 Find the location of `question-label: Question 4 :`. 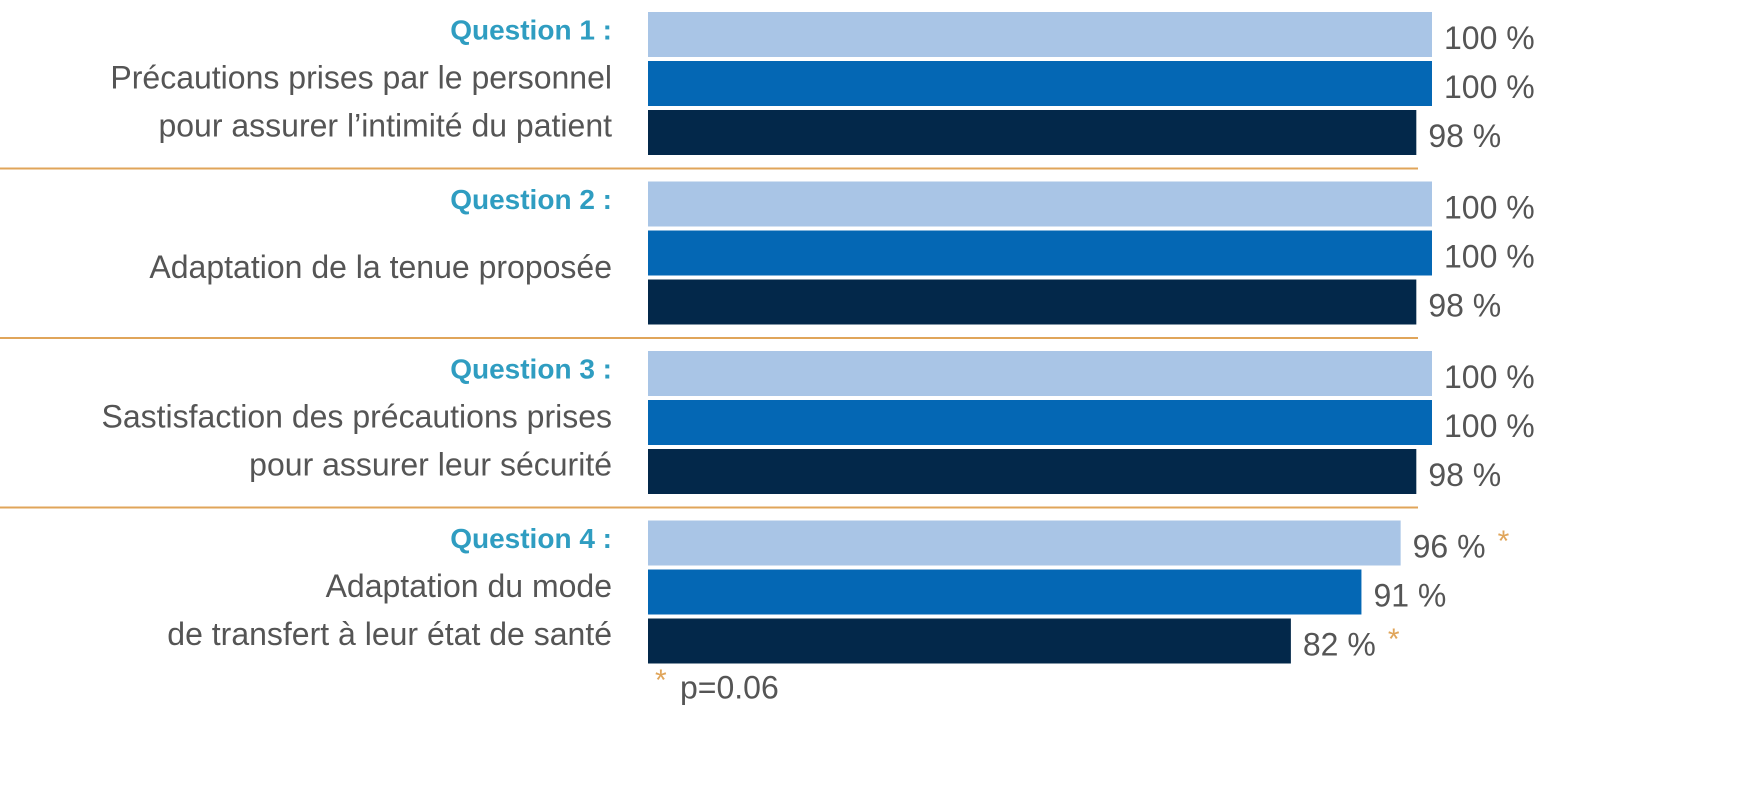

question-label: Question 4 : is located at coordinates (531, 538).